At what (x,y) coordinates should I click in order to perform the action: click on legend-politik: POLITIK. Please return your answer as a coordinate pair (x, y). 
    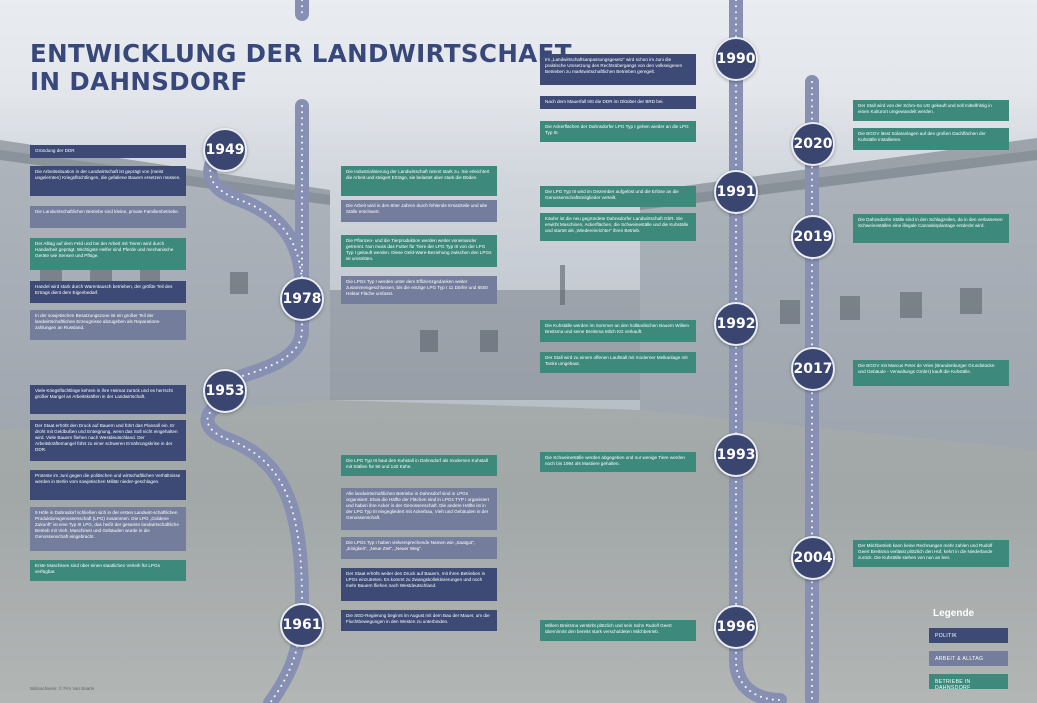
    Looking at the image, I should click on (968, 635).